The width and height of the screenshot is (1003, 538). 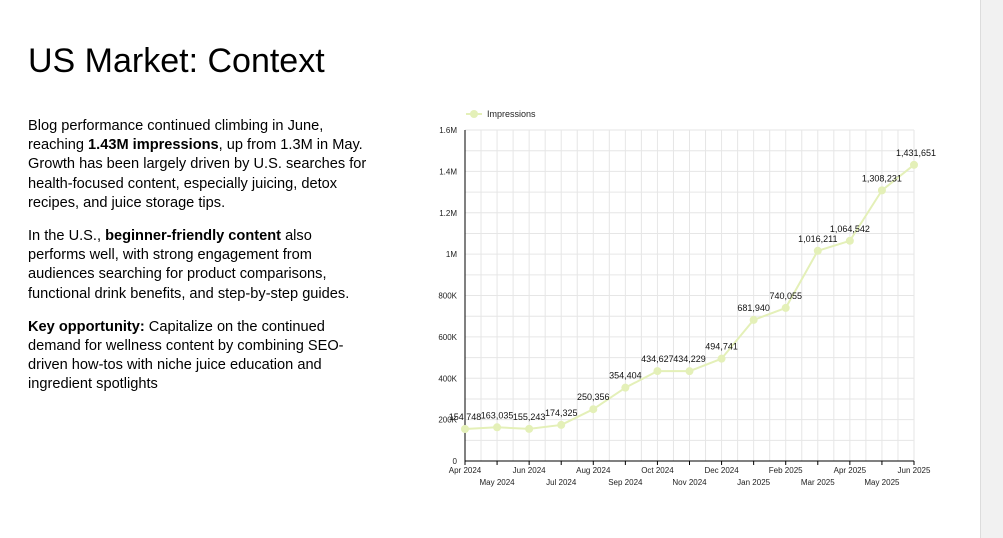 What do you see at coordinates (721, 347) in the screenshot?
I see `data-label: 494,741` at bounding box center [721, 347].